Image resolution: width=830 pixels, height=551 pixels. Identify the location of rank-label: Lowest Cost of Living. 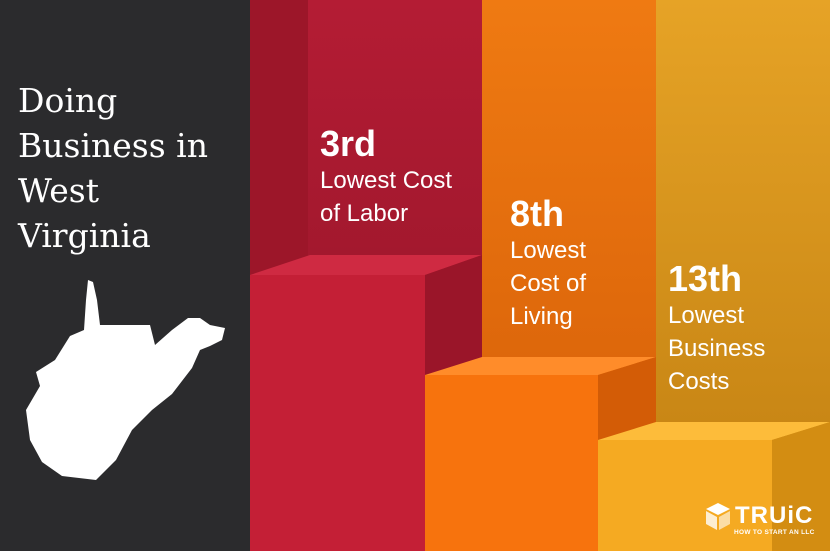
(548, 283).